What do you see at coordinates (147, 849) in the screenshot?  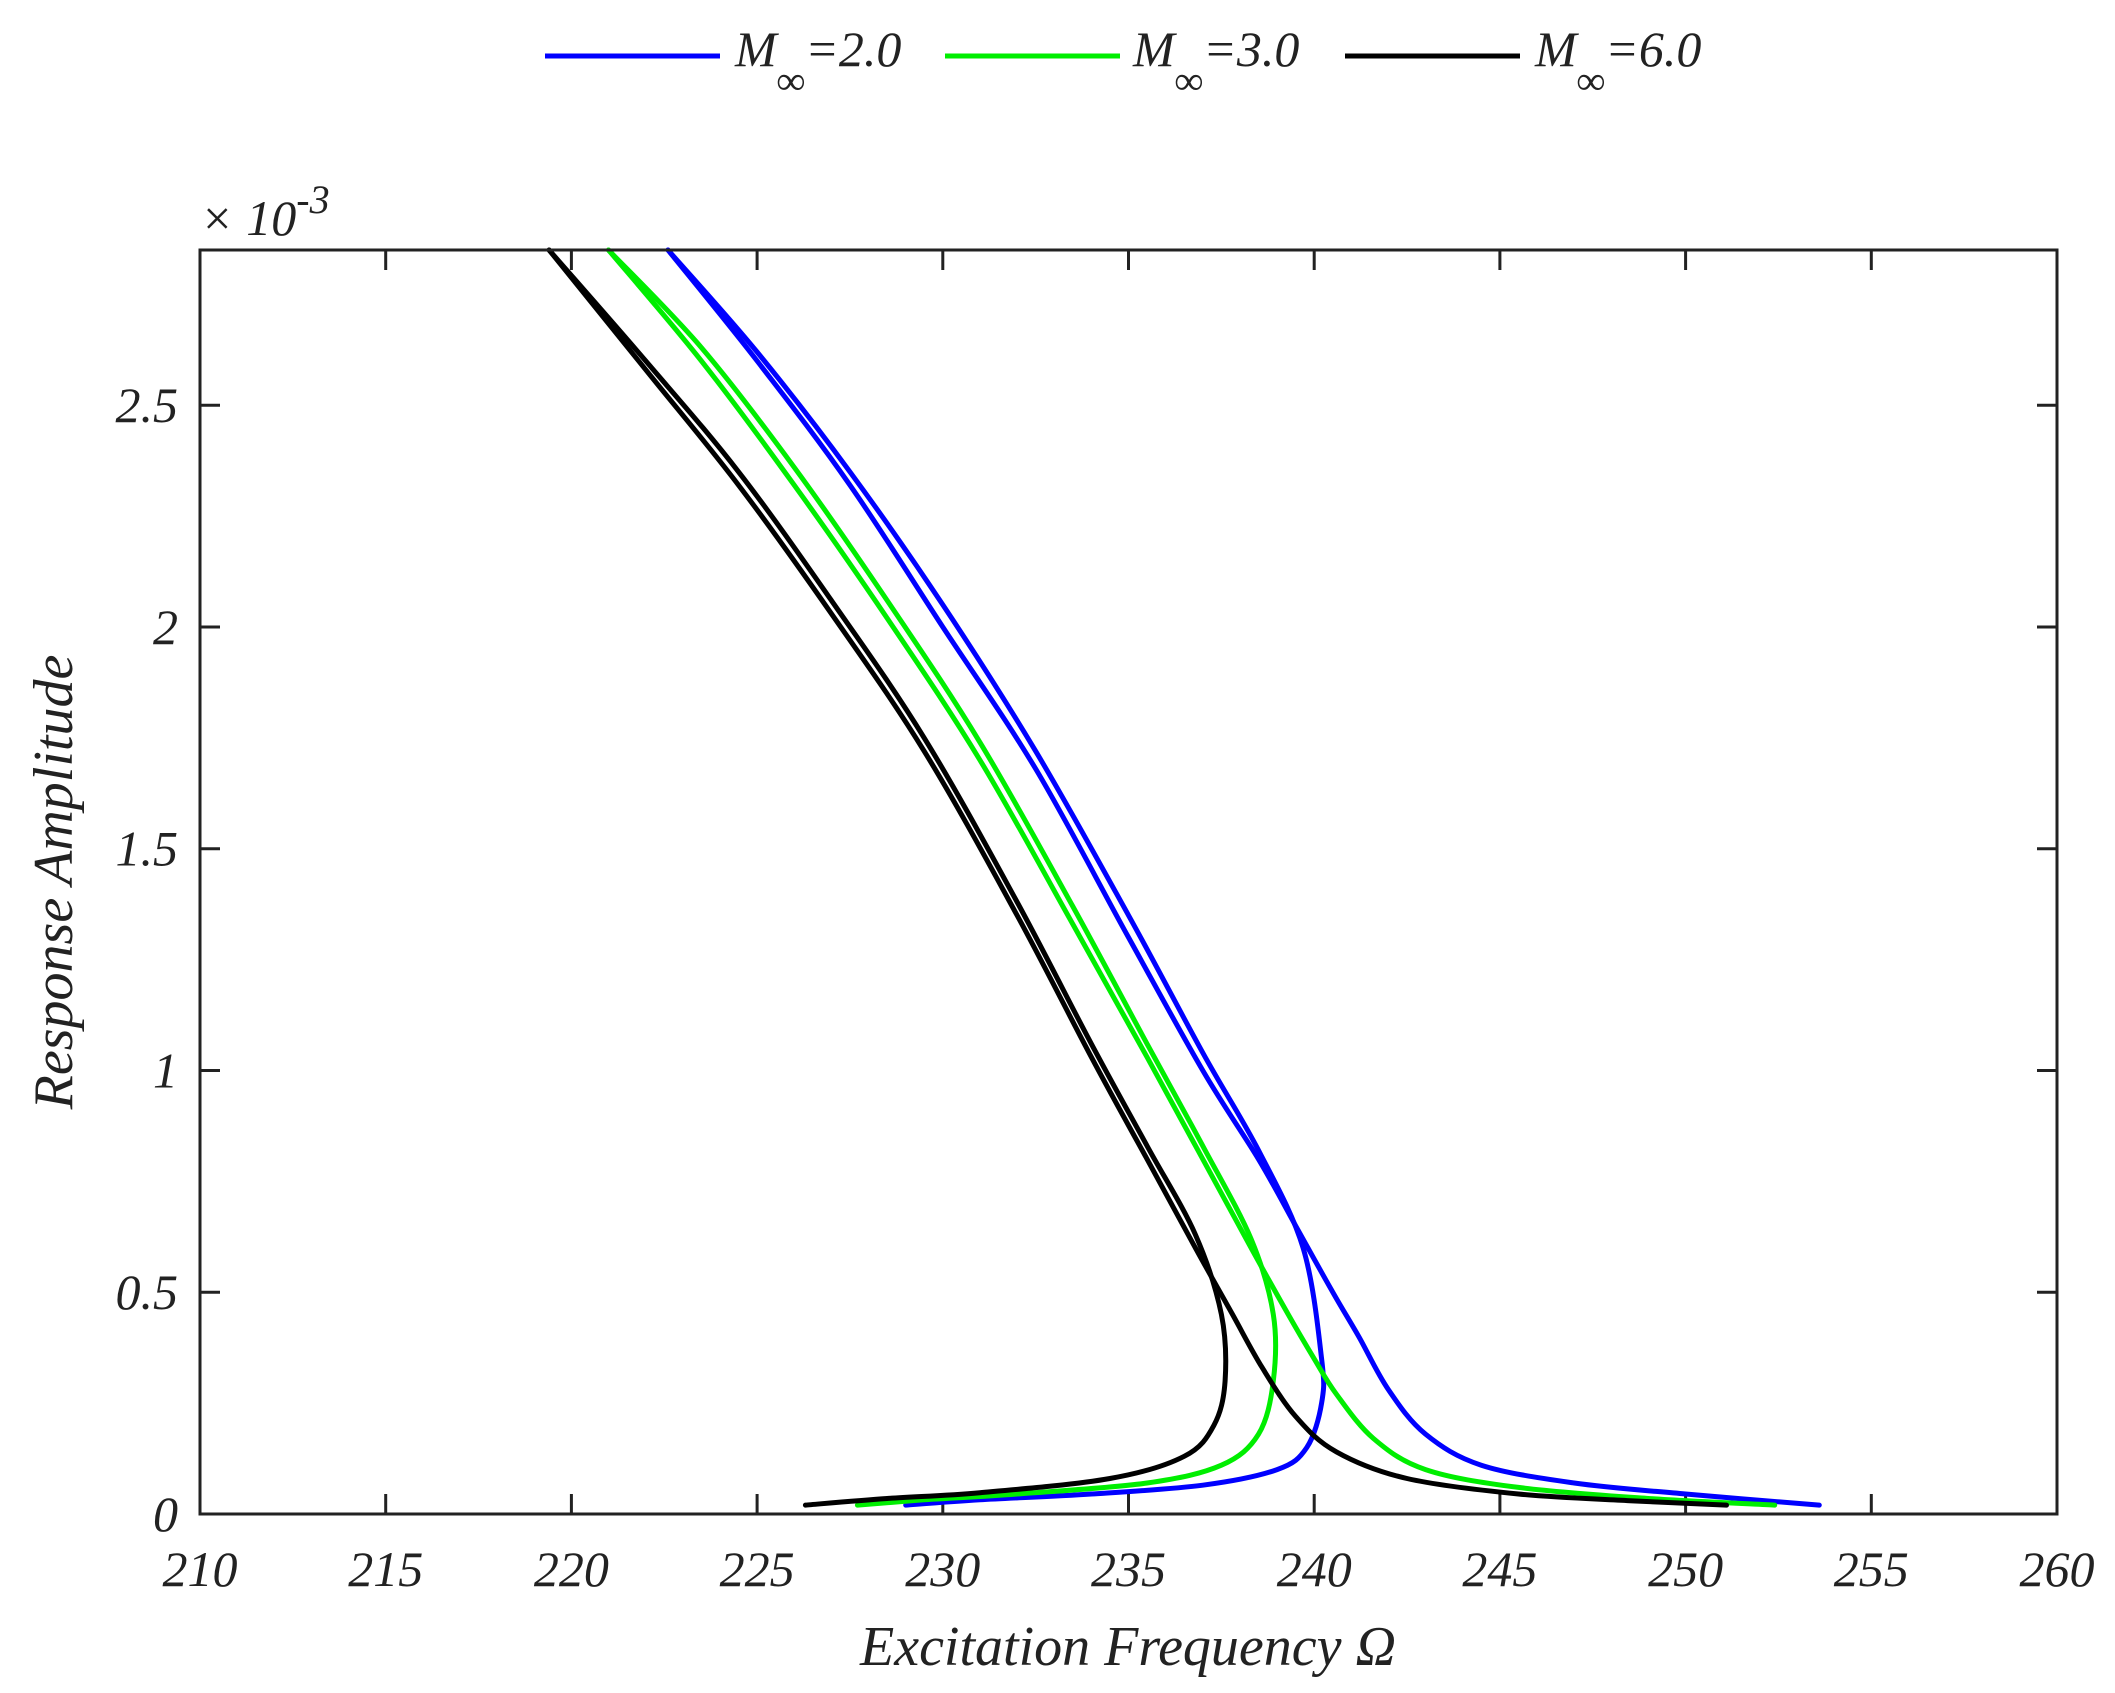 I see `y-tick-label: 1.5` at bounding box center [147, 849].